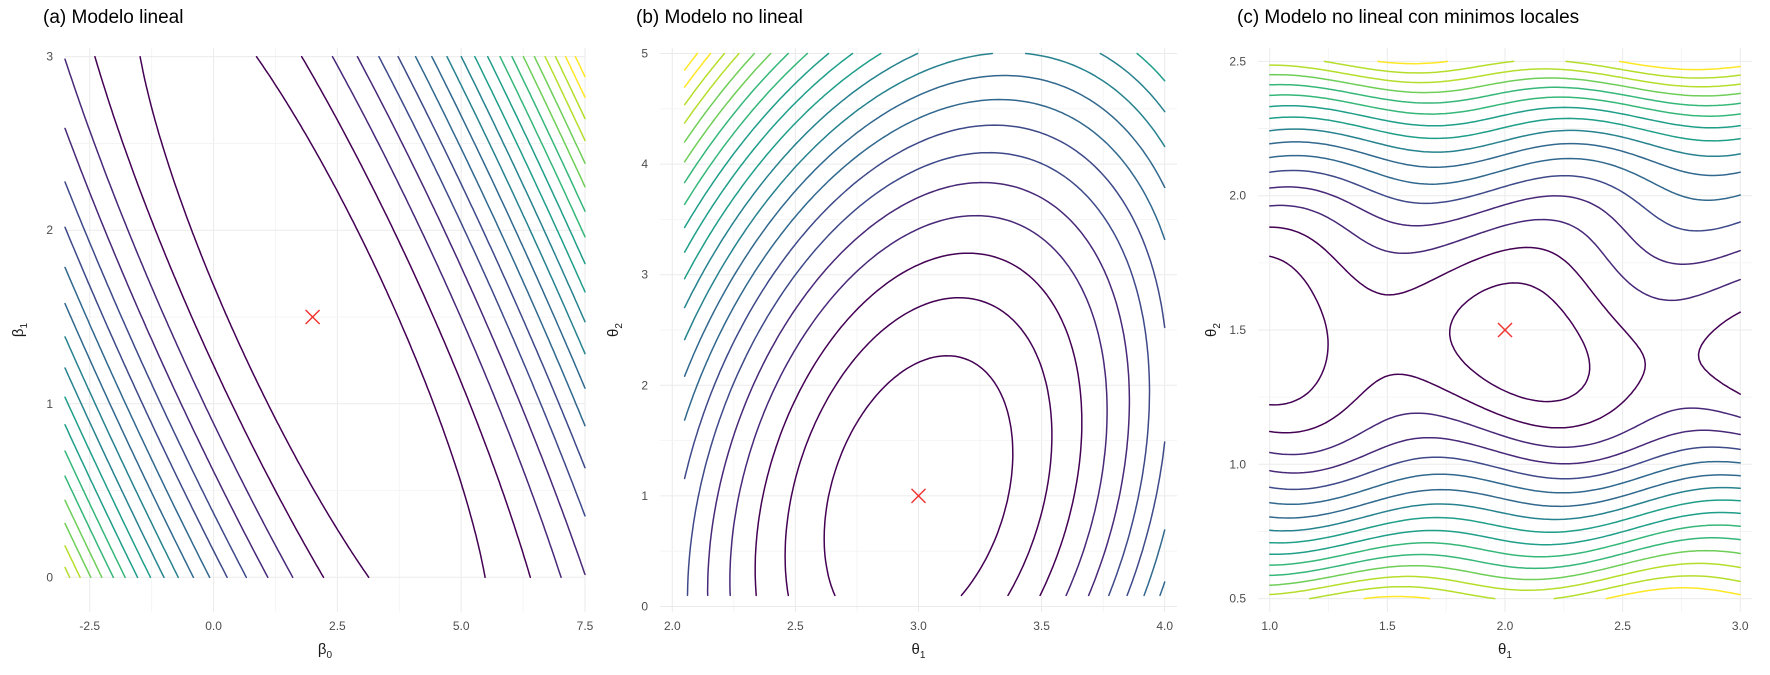 This screenshot has height=675, width=1770. Describe the element at coordinates (325, 651) in the screenshot. I see `x-axis-label: β0` at that location.